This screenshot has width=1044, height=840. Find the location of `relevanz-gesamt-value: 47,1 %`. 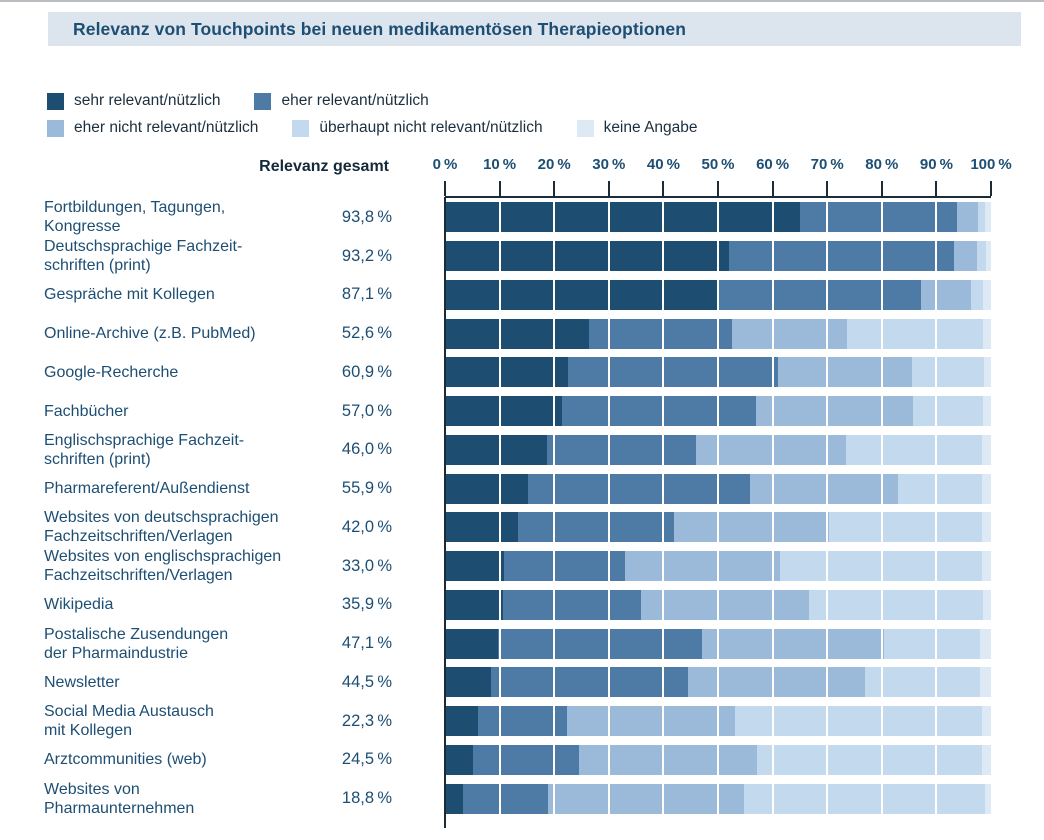

relevanz-gesamt-value: 47,1 % is located at coordinates (366, 643).